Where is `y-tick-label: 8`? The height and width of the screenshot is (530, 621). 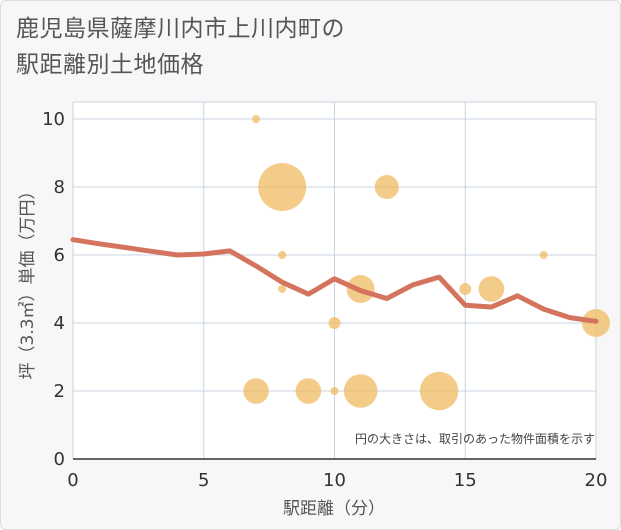
y-tick-label: 8 is located at coordinates (59, 187).